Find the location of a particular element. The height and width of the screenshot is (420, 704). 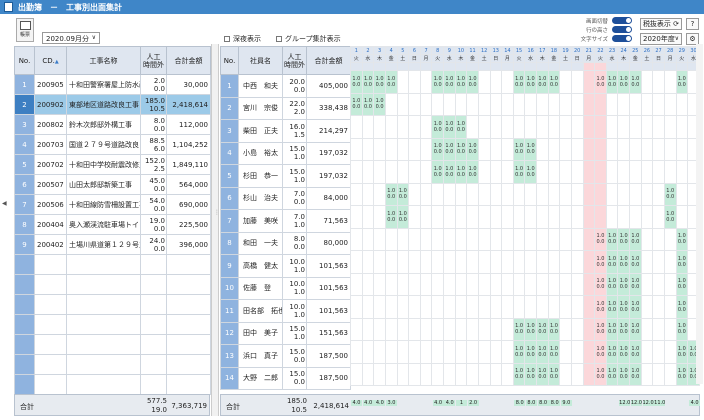

table-row: 6 杉山 治夫 7.0 0.0 84,000 is located at coordinates (285, 198).